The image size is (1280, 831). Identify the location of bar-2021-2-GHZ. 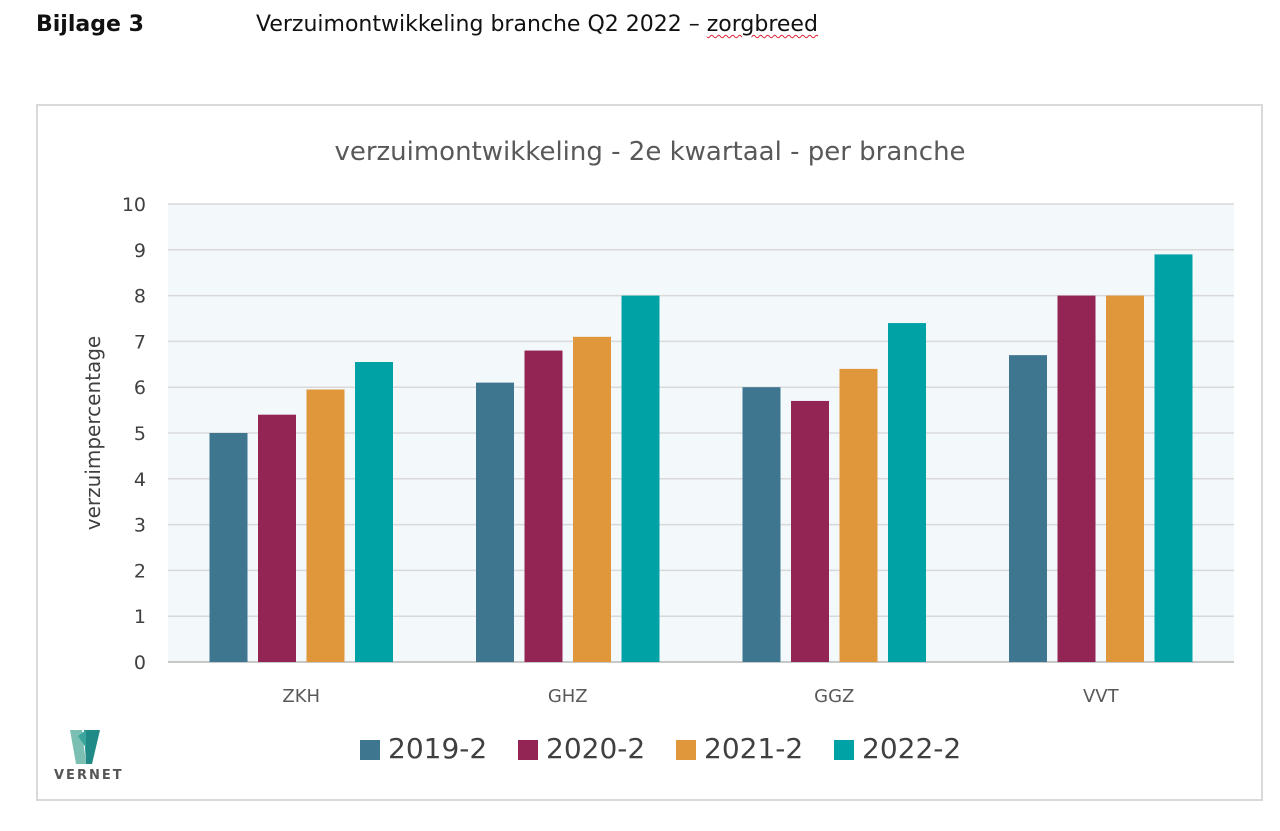
(592, 499).